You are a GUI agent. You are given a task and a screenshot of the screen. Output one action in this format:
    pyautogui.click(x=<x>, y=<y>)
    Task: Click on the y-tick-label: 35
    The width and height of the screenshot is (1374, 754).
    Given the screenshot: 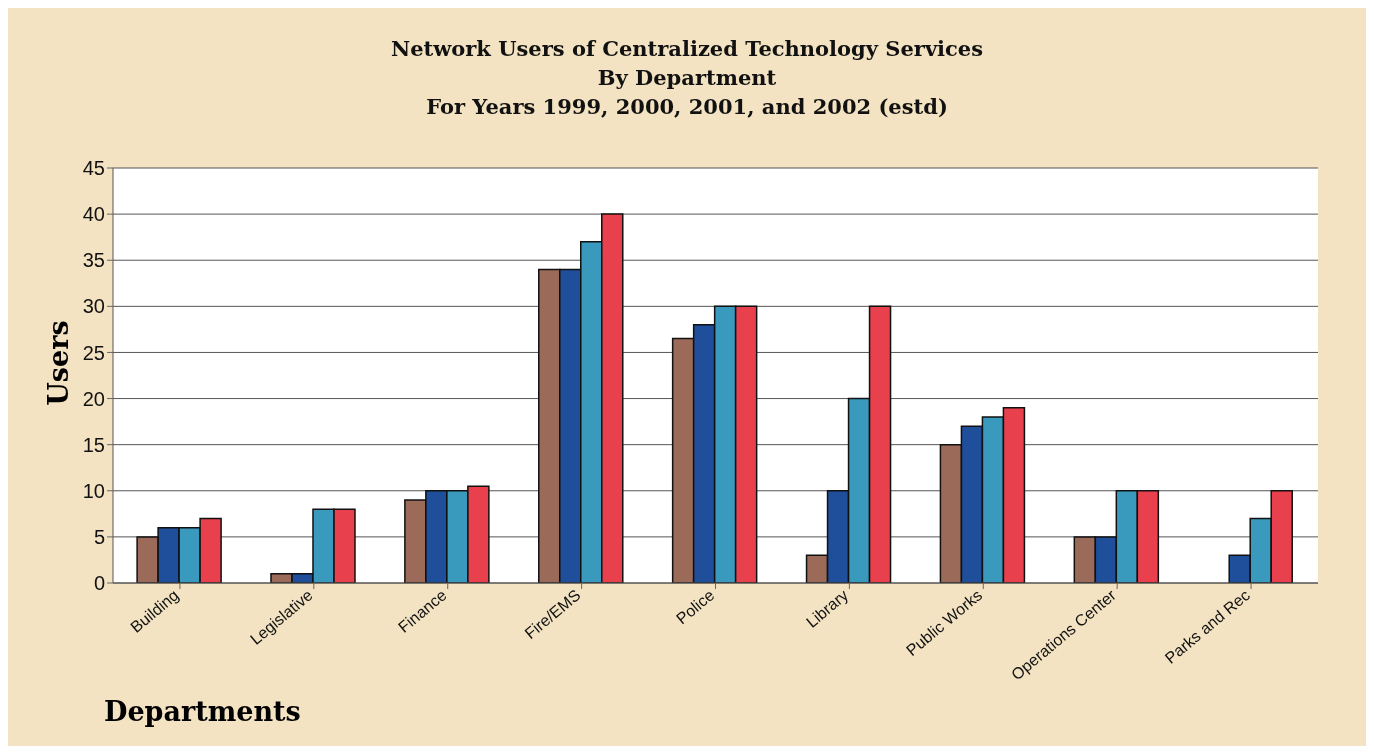 What is the action you would take?
    pyautogui.click(x=93, y=260)
    